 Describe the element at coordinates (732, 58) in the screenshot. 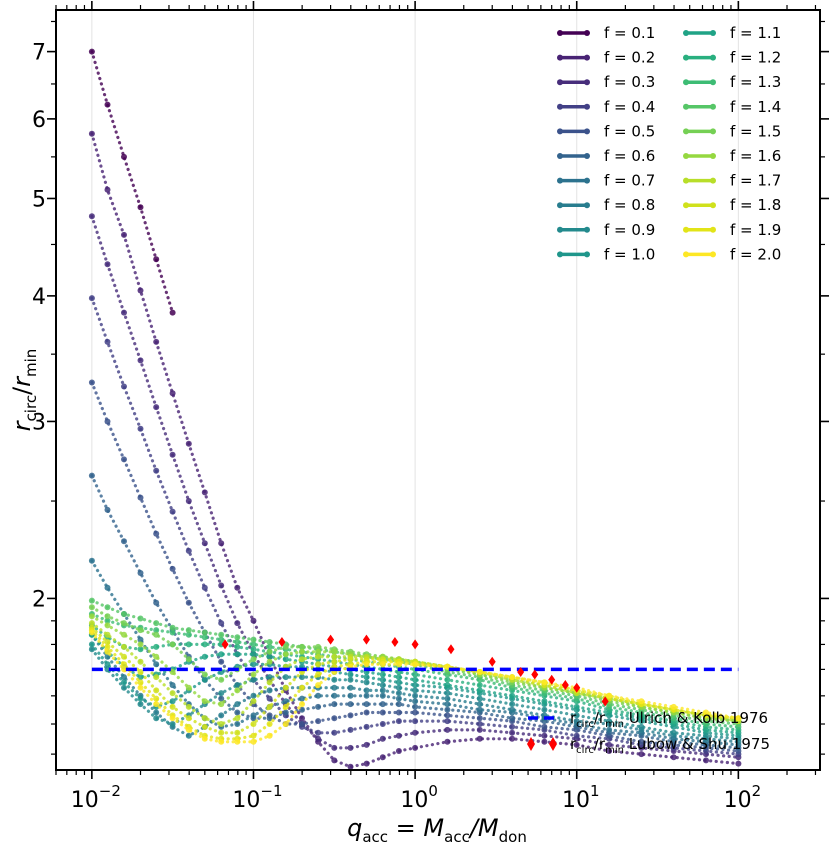

I see `legend-item: f = 1.2` at that location.